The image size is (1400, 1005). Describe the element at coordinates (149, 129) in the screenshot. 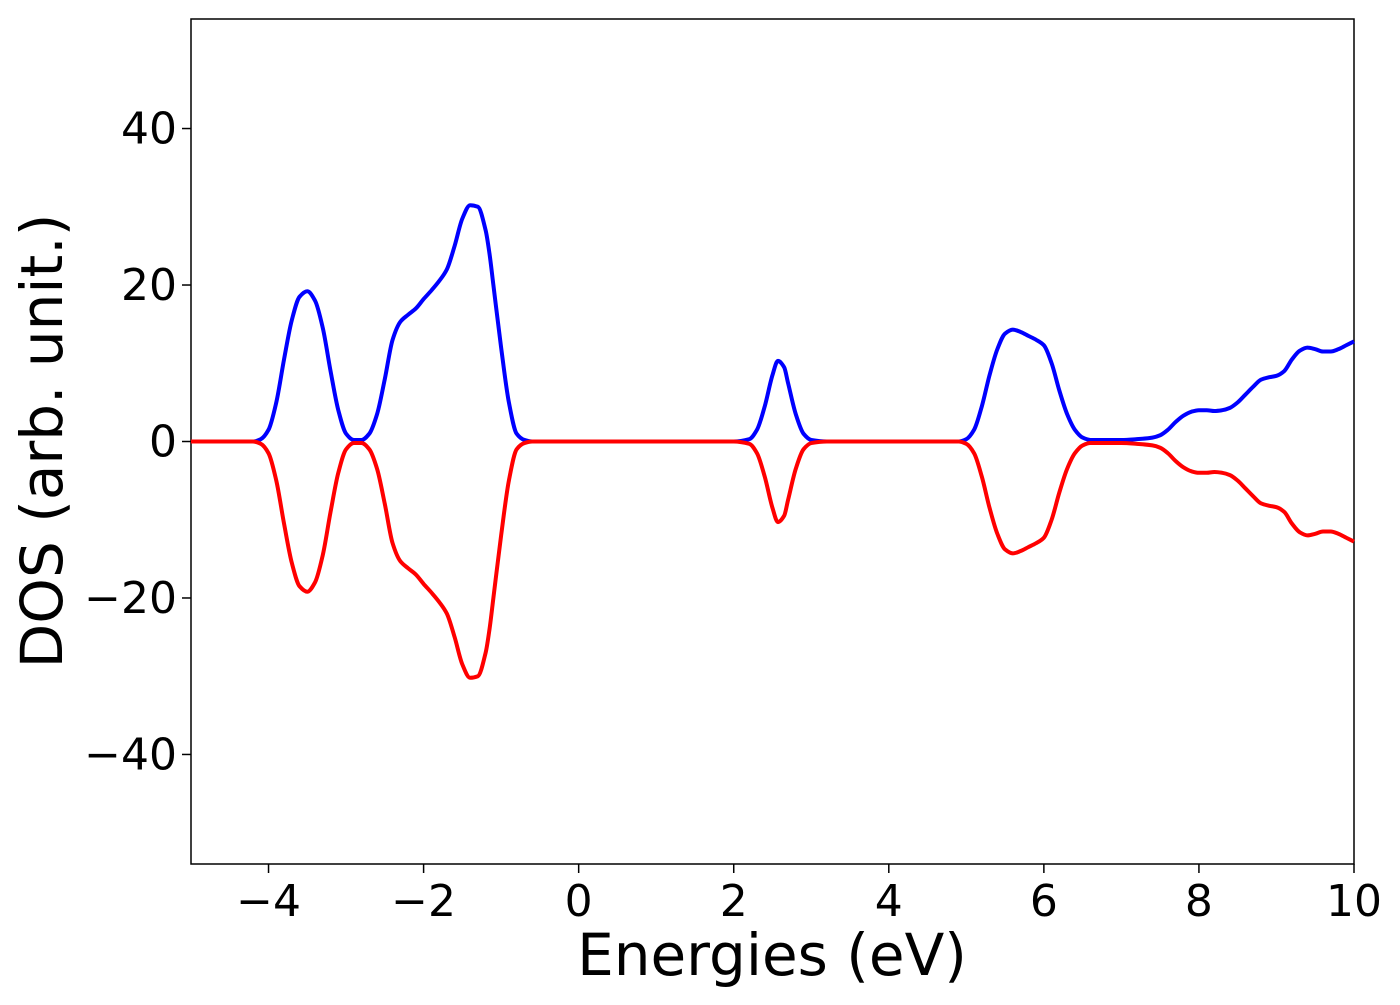

I see `y-tick-label: 40` at that location.